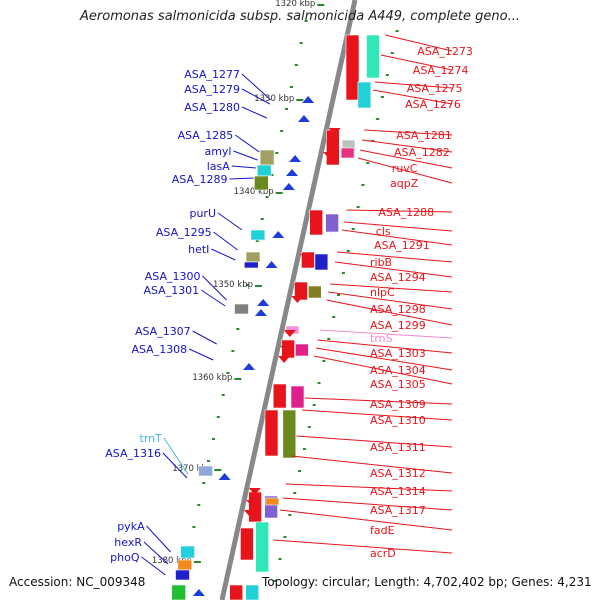  I want to click on scale-label: 1330 kbp, so click(274, 99).